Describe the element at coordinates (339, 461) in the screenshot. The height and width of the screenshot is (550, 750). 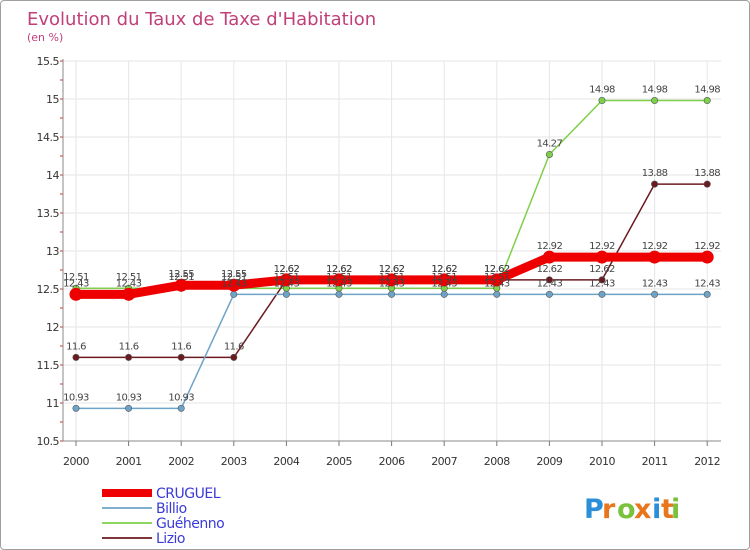
I see `x-tick-label: 2005` at that location.